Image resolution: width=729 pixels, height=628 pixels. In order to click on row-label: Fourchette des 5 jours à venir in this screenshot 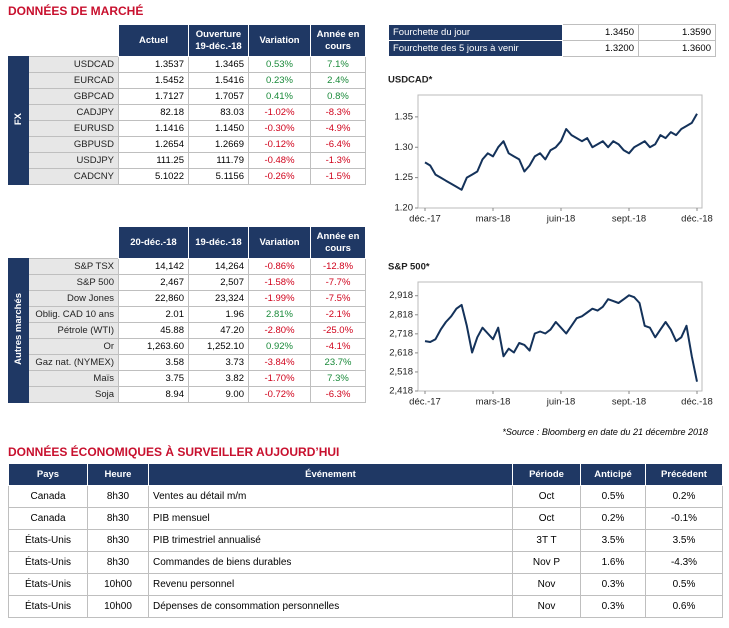, I will do `click(475, 48)`.